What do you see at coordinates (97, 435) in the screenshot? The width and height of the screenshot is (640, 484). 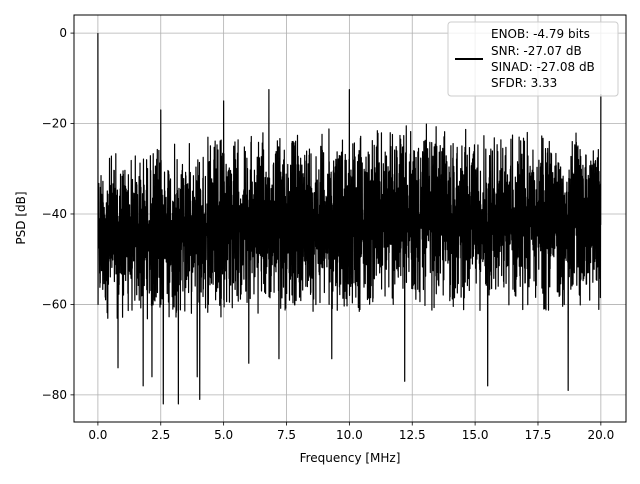 I see `x-tick-label: 0.0` at bounding box center [97, 435].